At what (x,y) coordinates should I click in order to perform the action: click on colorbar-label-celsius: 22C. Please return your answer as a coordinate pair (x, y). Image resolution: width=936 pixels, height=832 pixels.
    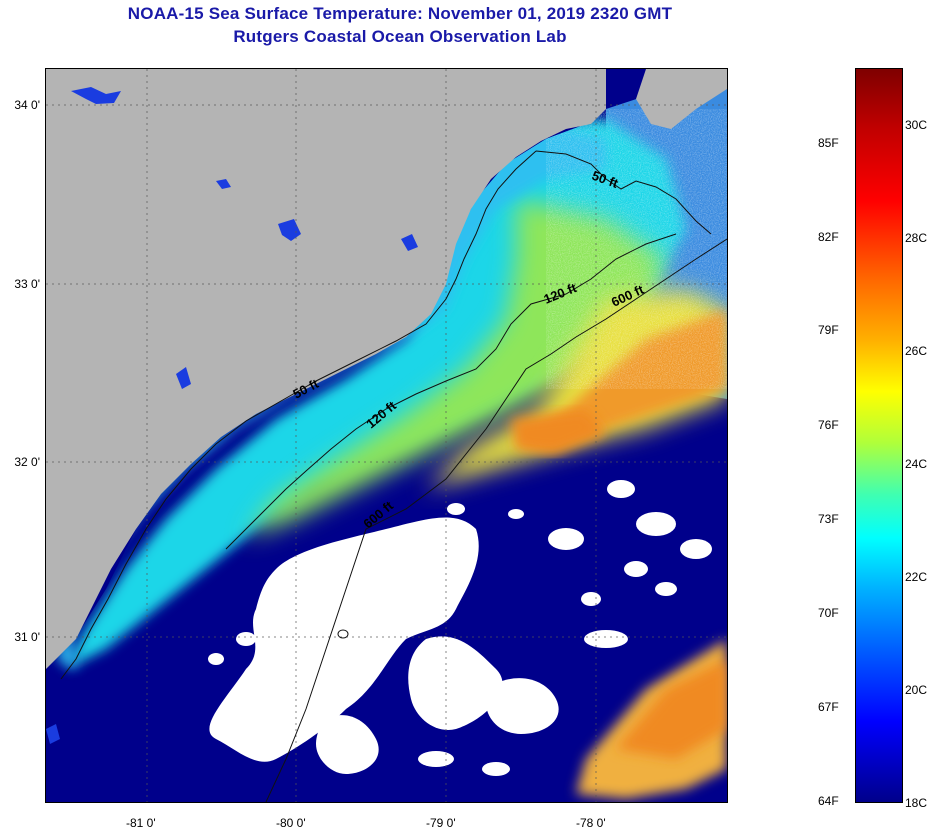
    Looking at the image, I should click on (916, 577).